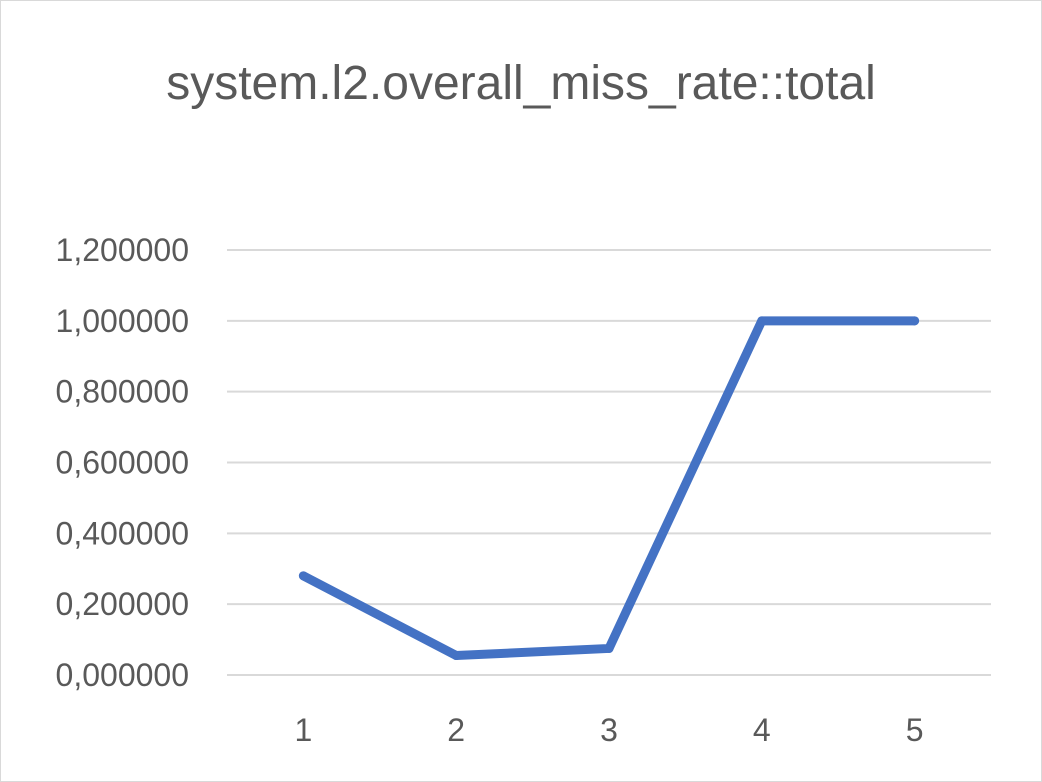 This screenshot has height=782, width=1042. Describe the element at coordinates (915, 730) in the screenshot. I see `x-tick-label: 5` at that location.